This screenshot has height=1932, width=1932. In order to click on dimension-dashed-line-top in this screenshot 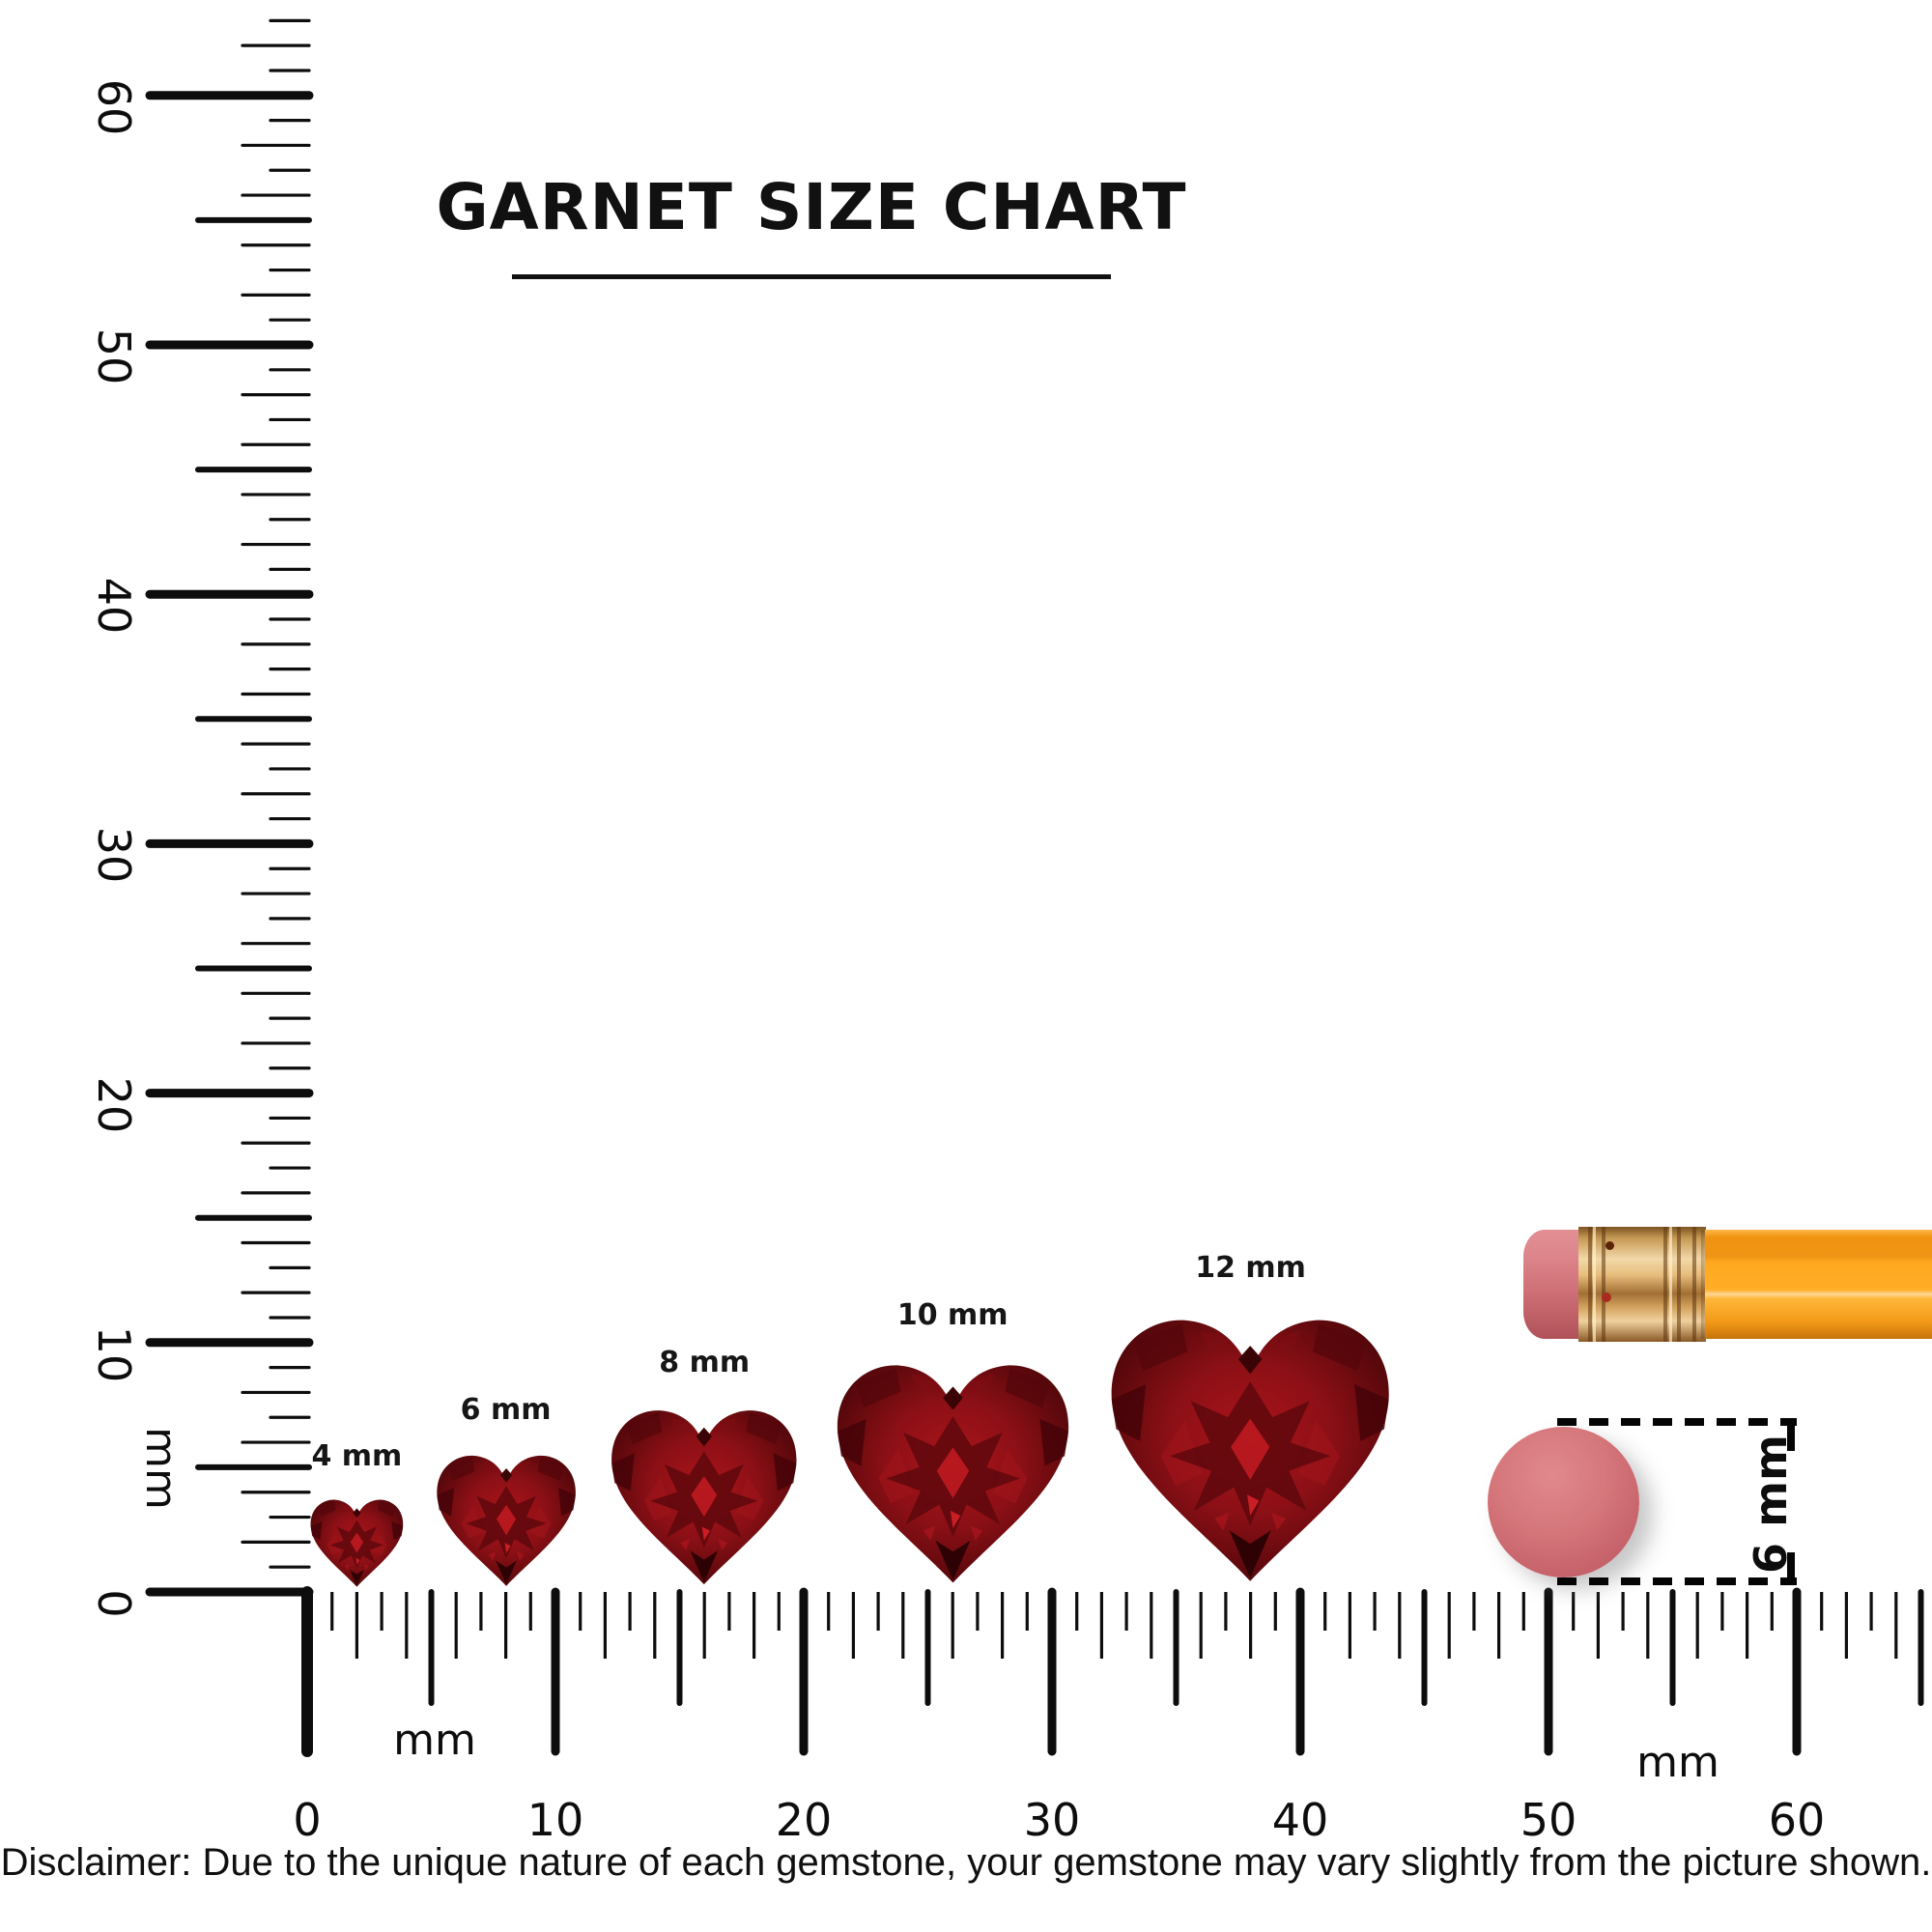, I will do `click(1677, 1422)`.